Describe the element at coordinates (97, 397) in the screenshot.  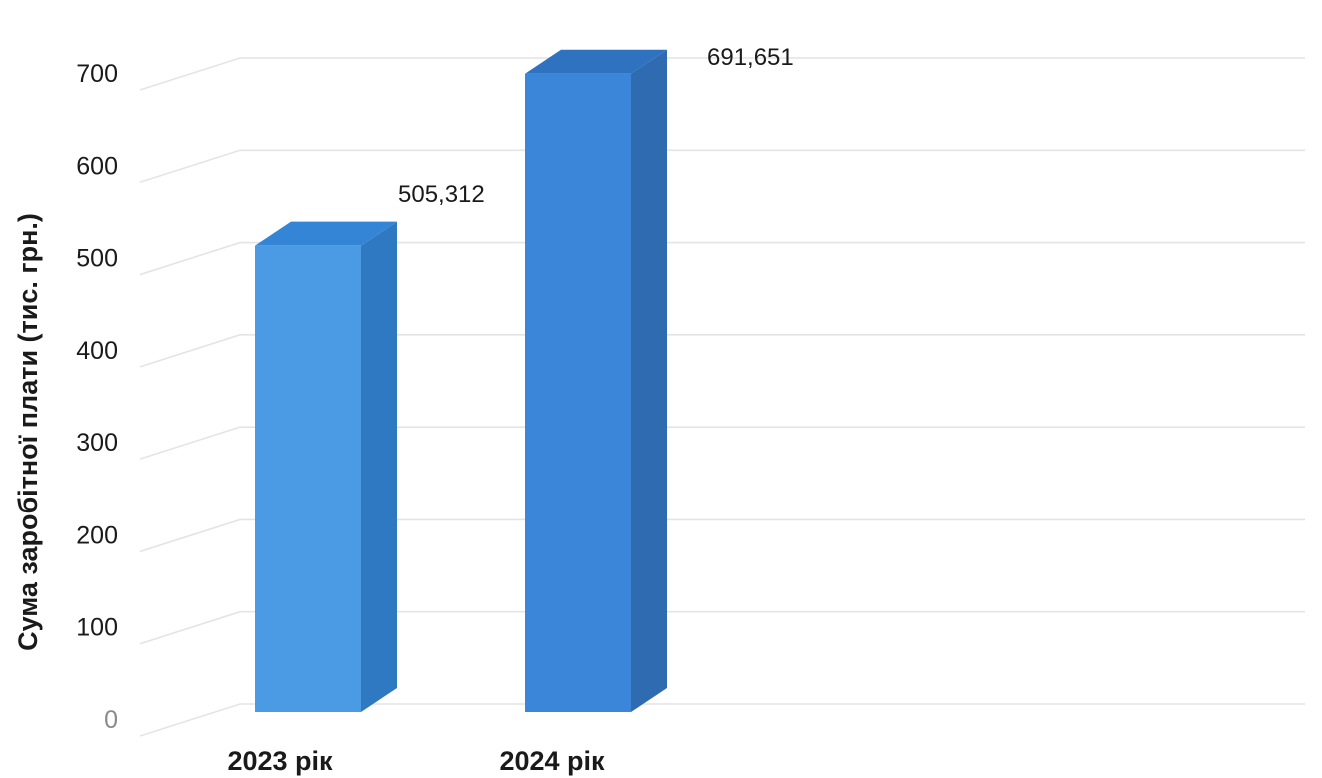
I see `y-axis-ticks: 0 100 200 300 400 500 600 700` at that location.